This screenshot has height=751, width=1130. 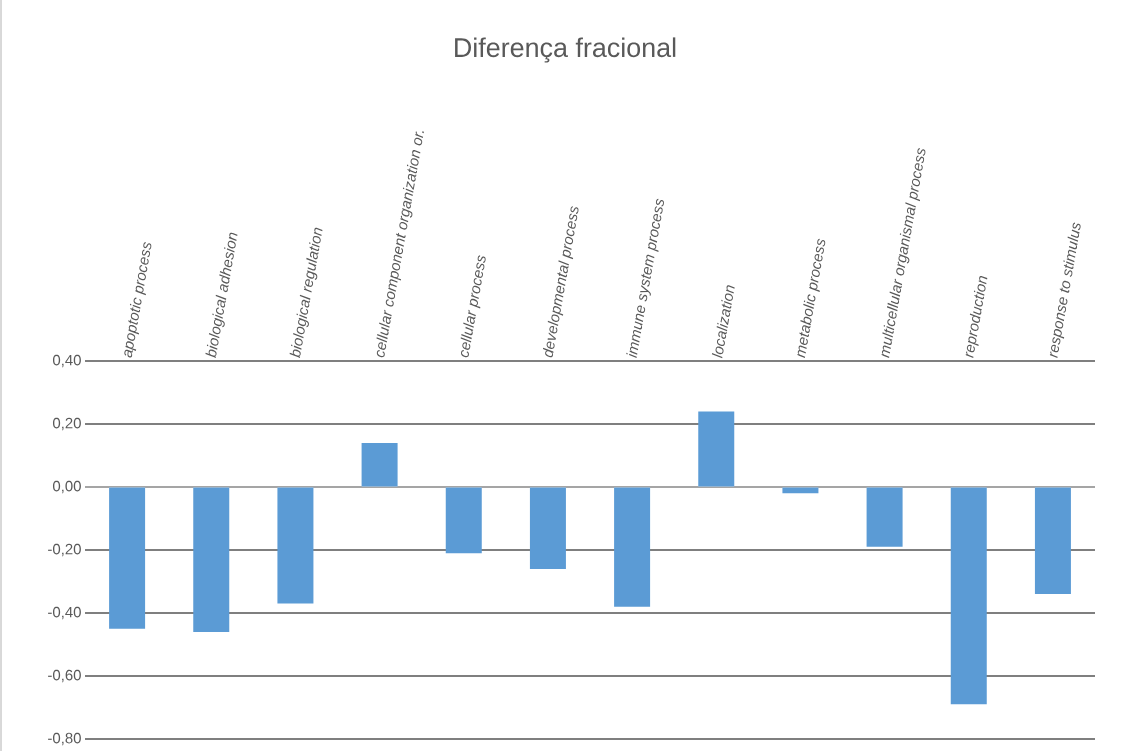 I want to click on y-tick-label: -0,20, so click(x=64, y=550).